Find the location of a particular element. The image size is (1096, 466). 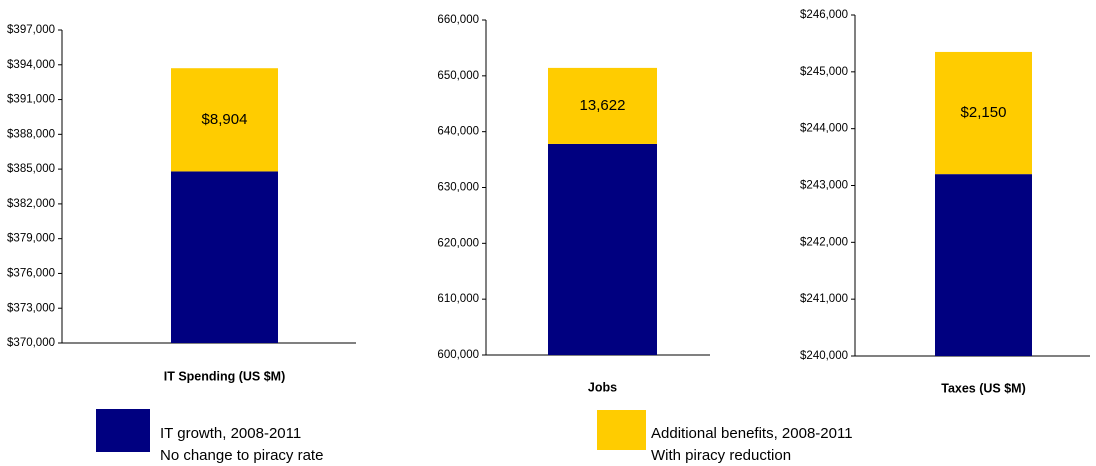

y-tick-label: $370,000 is located at coordinates (31, 343).